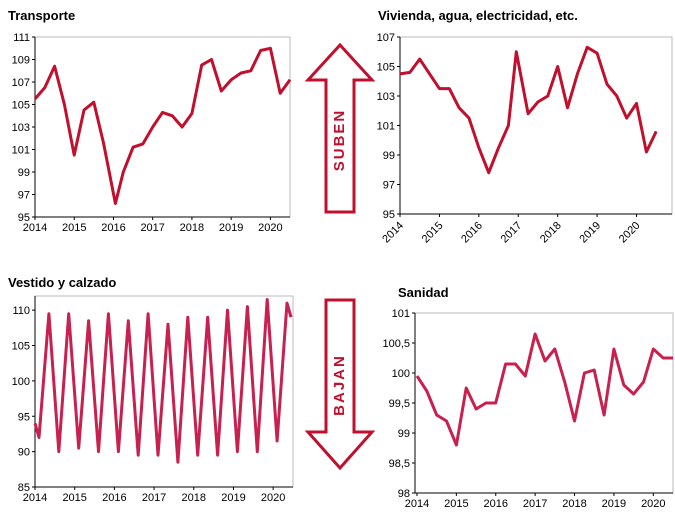 Image resolution: width=675 pixels, height=513 pixels. Describe the element at coordinates (21, 311) in the screenshot. I see `y-tick-label: 110` at that location.